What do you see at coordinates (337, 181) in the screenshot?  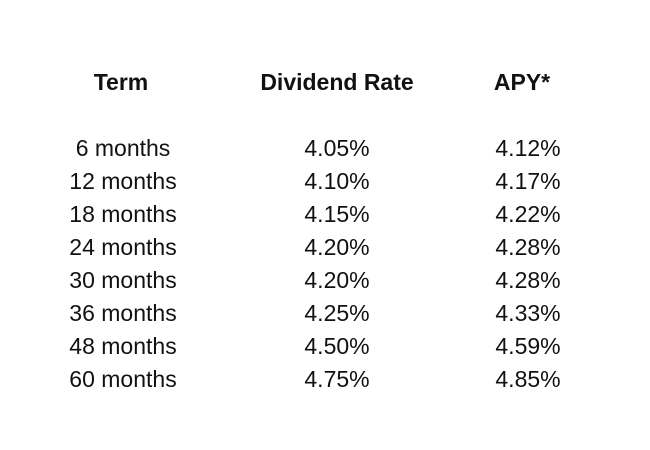 I see `dividend-rate-cell: 4.10%` at bounding box center [337, 181].